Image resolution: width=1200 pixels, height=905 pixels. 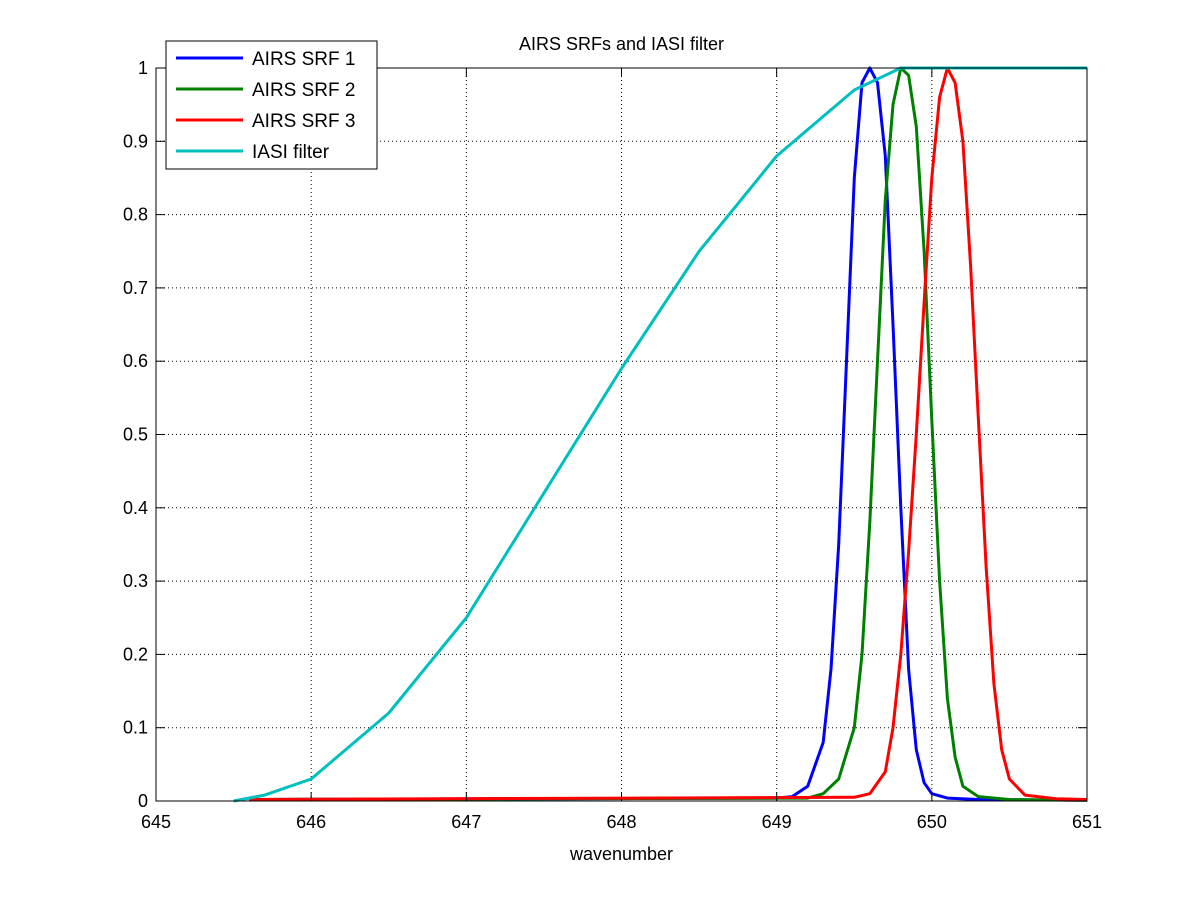 What do you see at coordinates (621, 822) in the screenshot?
I see `x-tick-label: 648` at bounding box center [621, 822].